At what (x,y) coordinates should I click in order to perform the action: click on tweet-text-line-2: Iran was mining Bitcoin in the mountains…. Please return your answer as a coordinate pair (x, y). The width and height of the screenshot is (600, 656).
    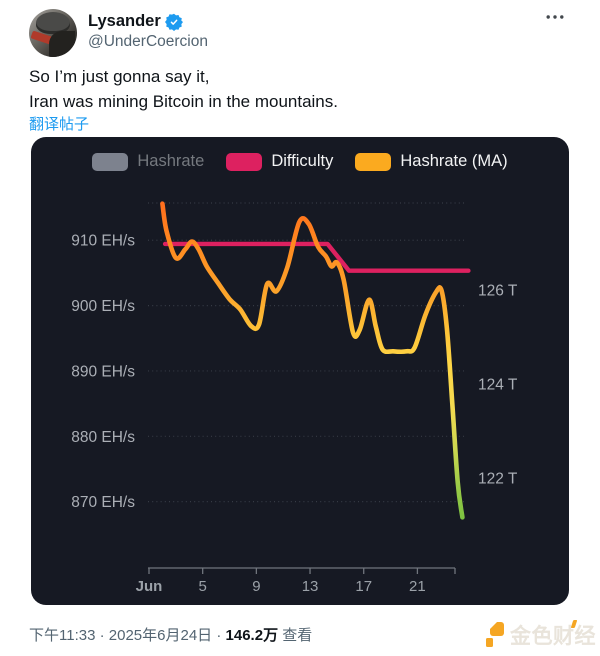
    Looking at the image, I should click on (183, 101).